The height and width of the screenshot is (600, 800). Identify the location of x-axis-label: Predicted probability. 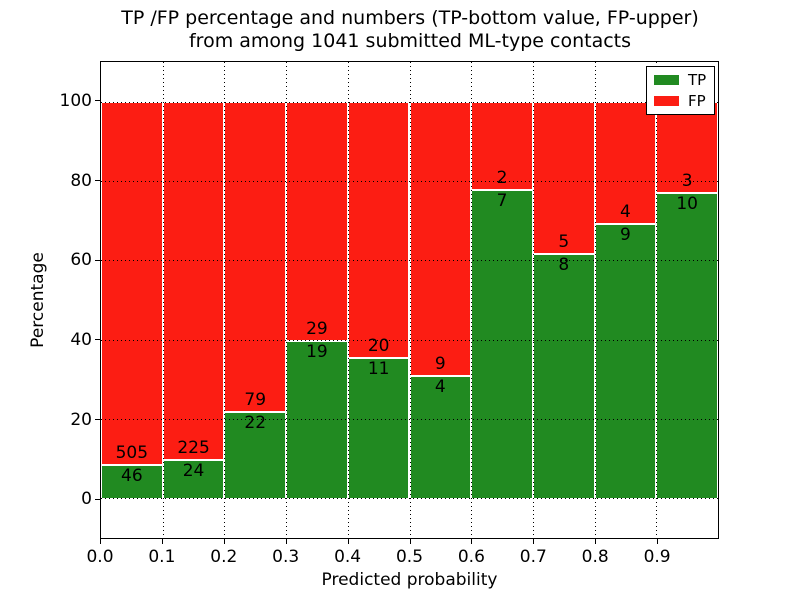
(409, 580).